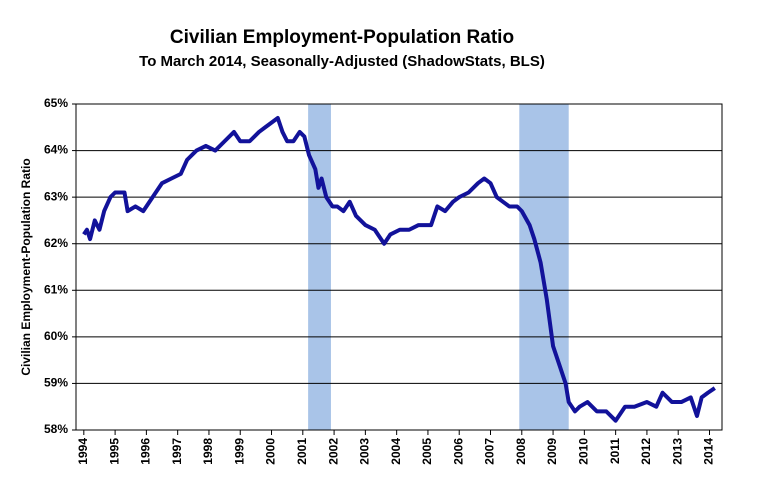 This screenshot has width=766, height=501. Describe the element at coordinates (83, 451) in the screenshot. I see `x-tick-label: 1994` at that location.